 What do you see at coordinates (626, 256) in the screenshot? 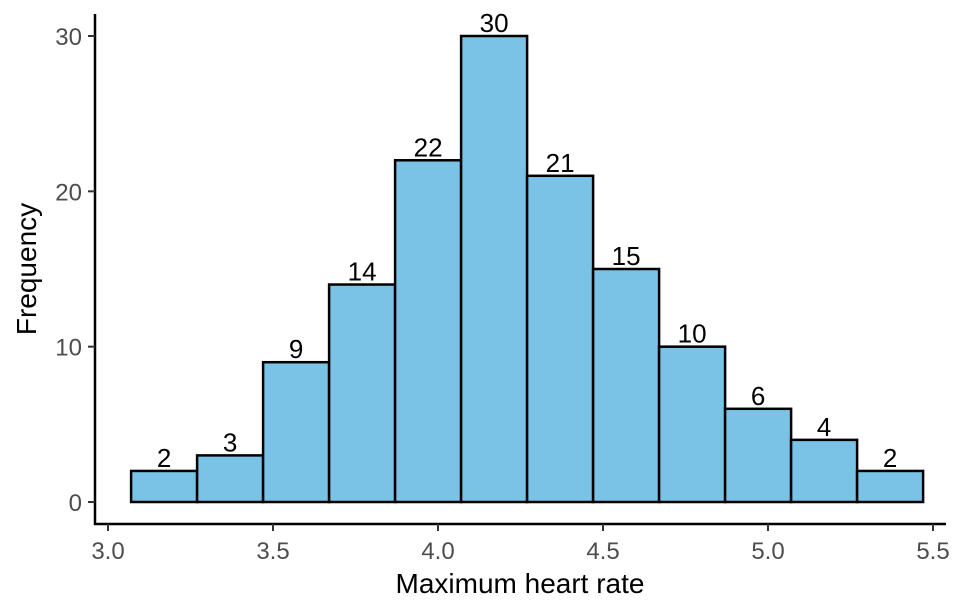
I see `bar-value-label: 15` at bounding box center [626, 256].